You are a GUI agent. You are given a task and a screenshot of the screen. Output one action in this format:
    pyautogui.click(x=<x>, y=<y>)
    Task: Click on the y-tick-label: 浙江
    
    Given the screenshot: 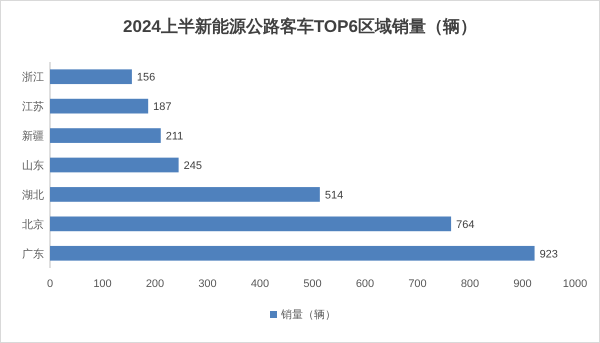 What is the action you would take?
    pyautogui.click(x=33, y=77)
    